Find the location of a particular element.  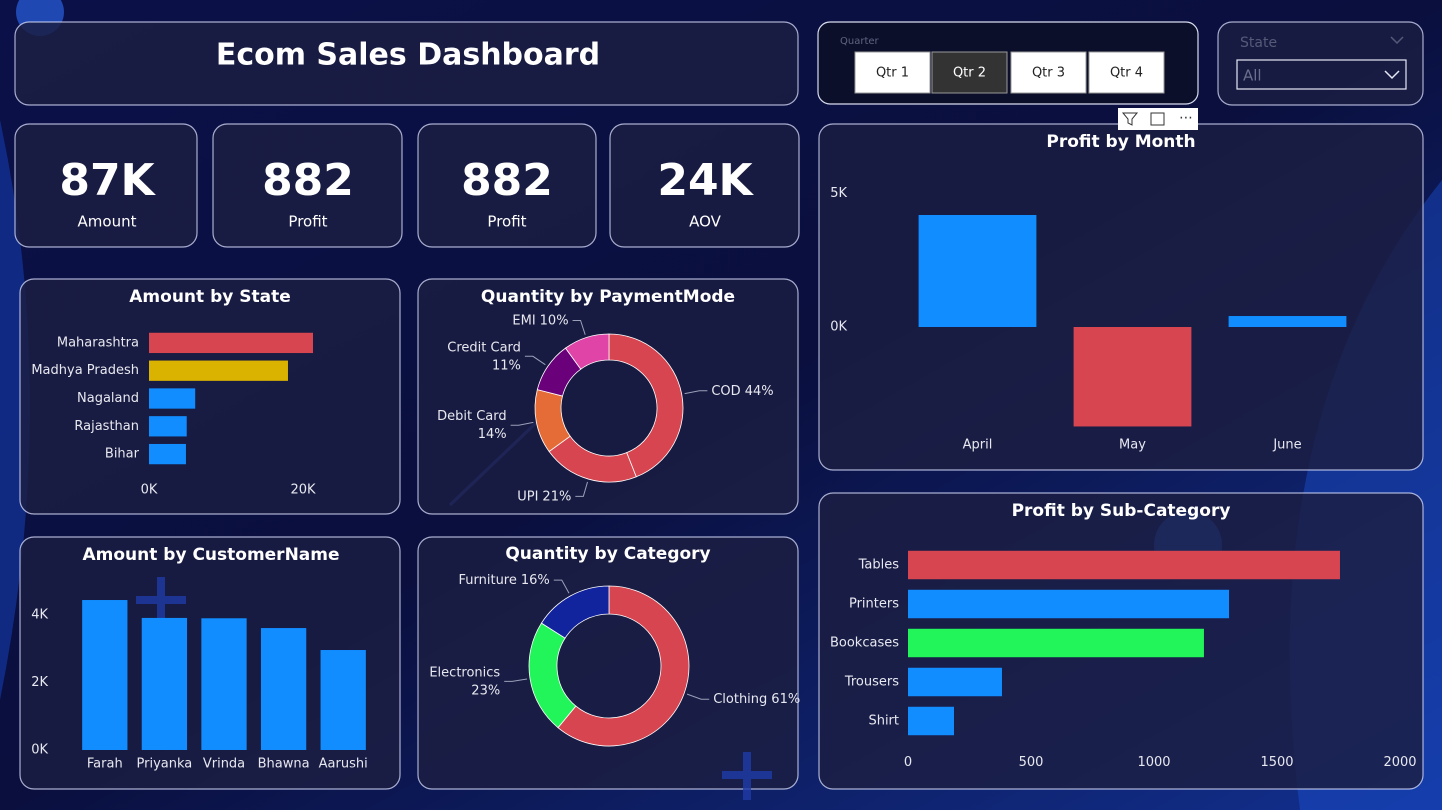

slice-value: 23% is located at coordinates (485, 690).